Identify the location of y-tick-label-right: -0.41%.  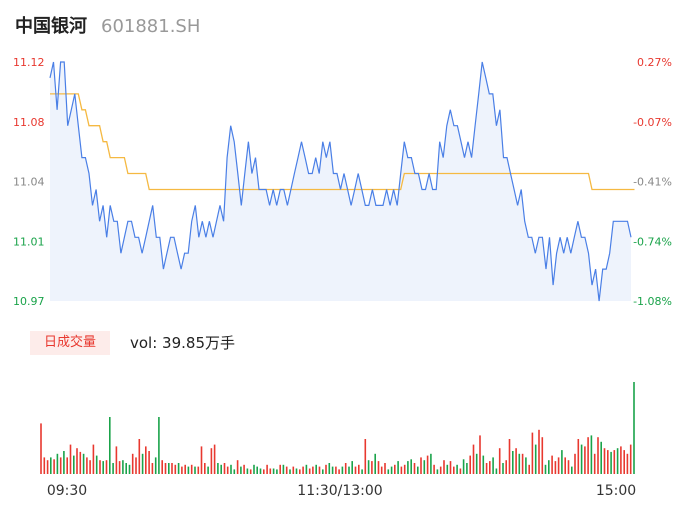
(652, 182).